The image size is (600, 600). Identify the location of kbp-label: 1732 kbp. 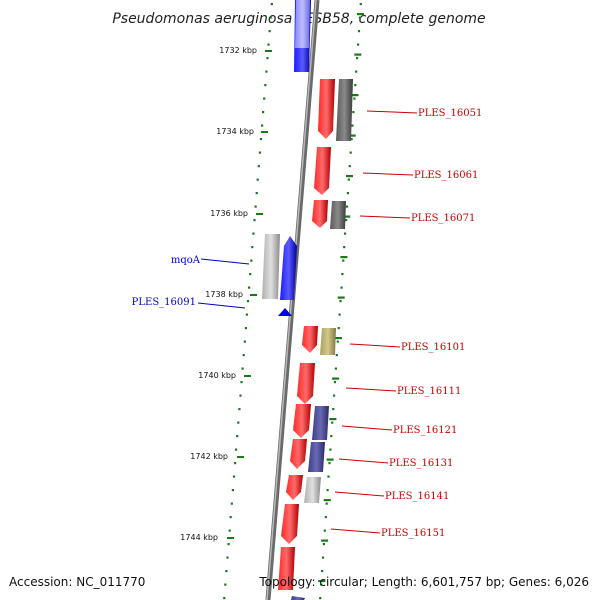
(238, 50).